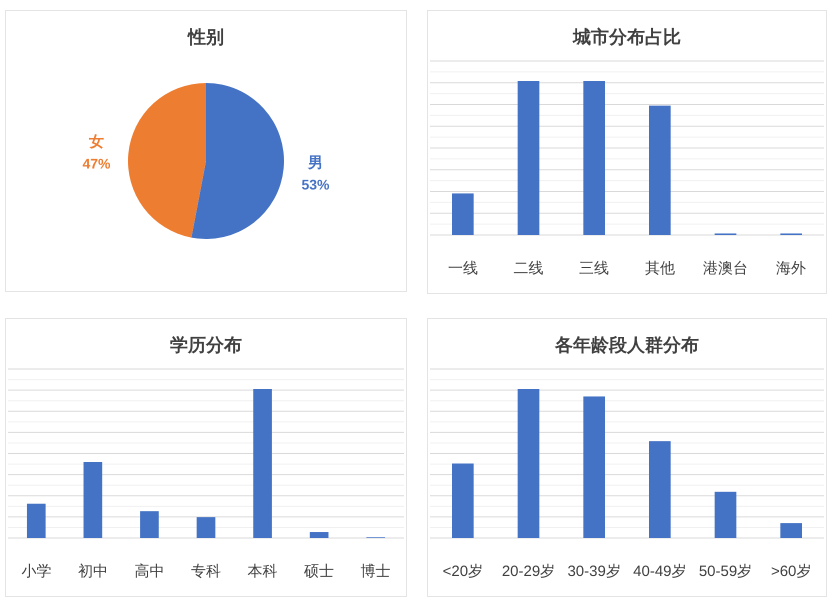 Image resolution: width=833 pixels, height=601 pixels. Describe the element at coordinates (791, 571) in the screenshot. I see `x-tick-label: >60岁` at that location.